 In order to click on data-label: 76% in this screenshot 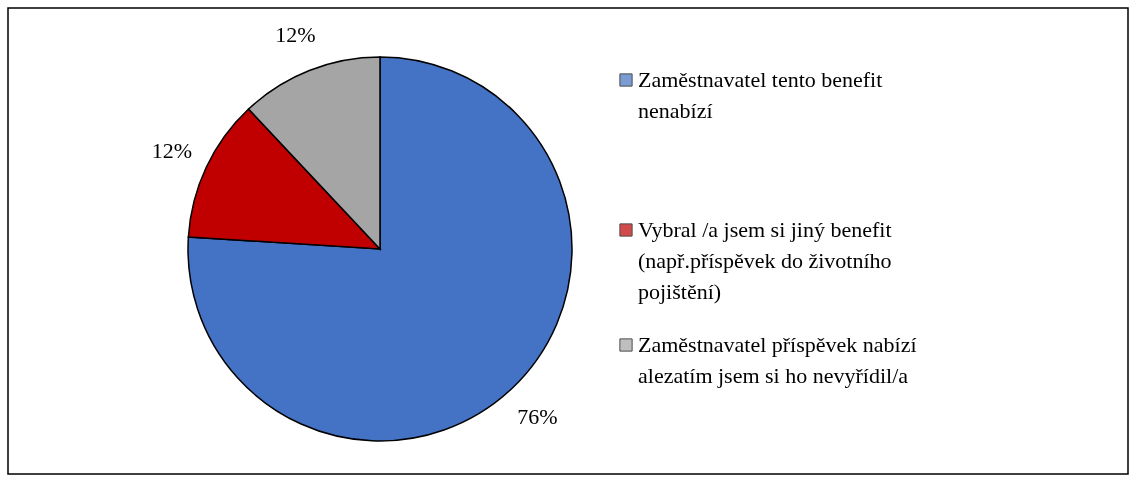, I will do `click(537, 416)`.